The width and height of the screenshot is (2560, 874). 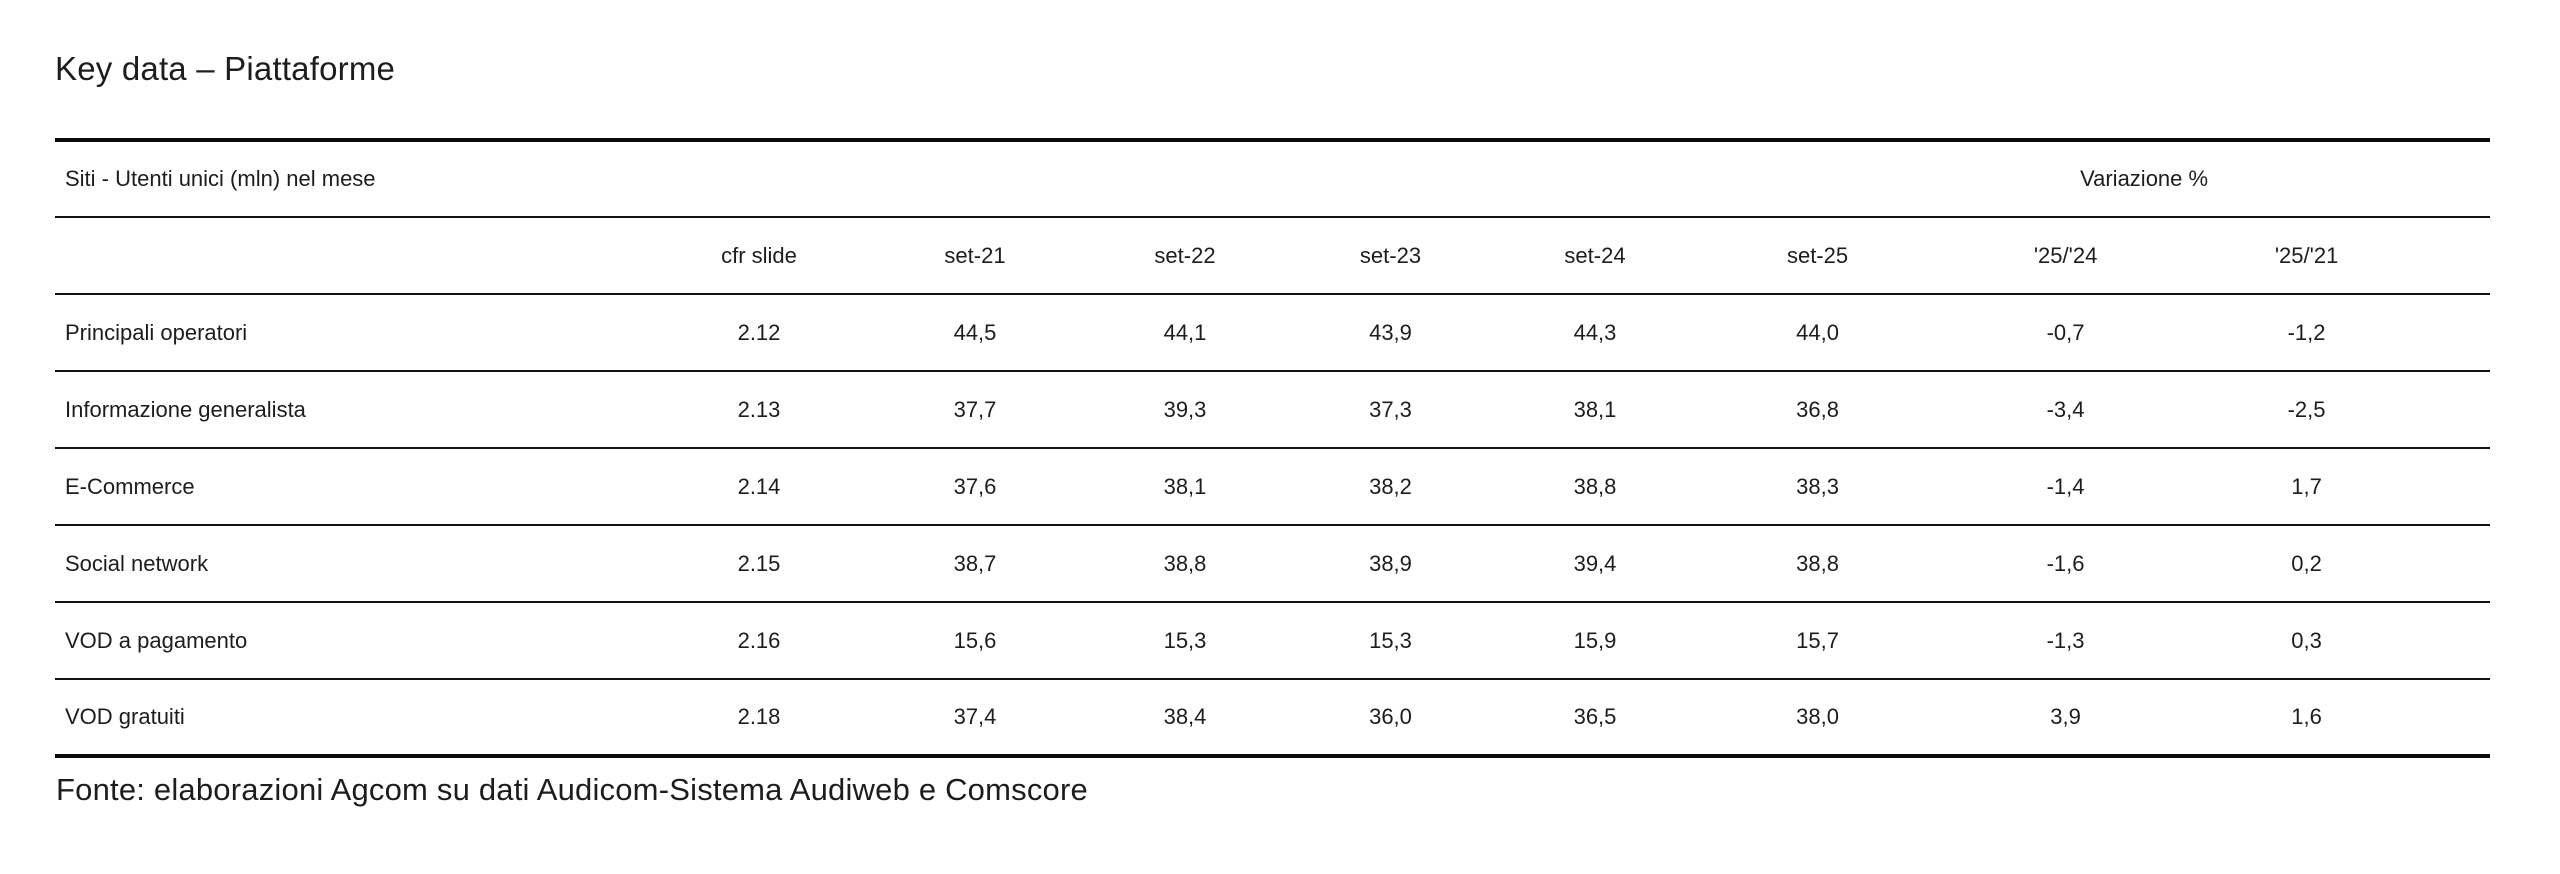 I want to click on cell-var-25-24: 3,9, so click(x=2065, y=716).